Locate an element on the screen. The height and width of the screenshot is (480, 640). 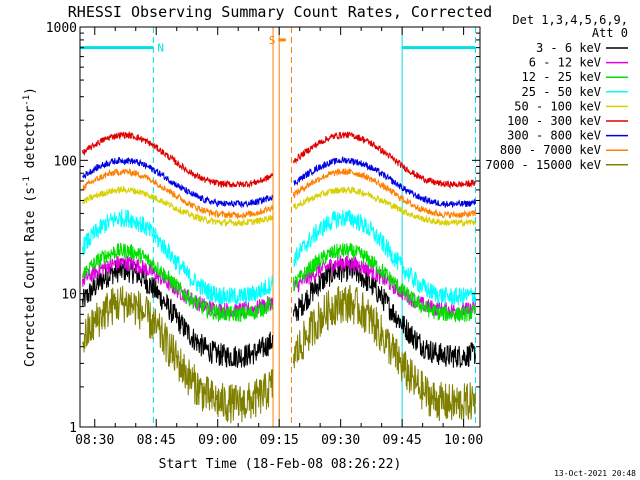
flag-label: N is located at coordinates (160, 48).